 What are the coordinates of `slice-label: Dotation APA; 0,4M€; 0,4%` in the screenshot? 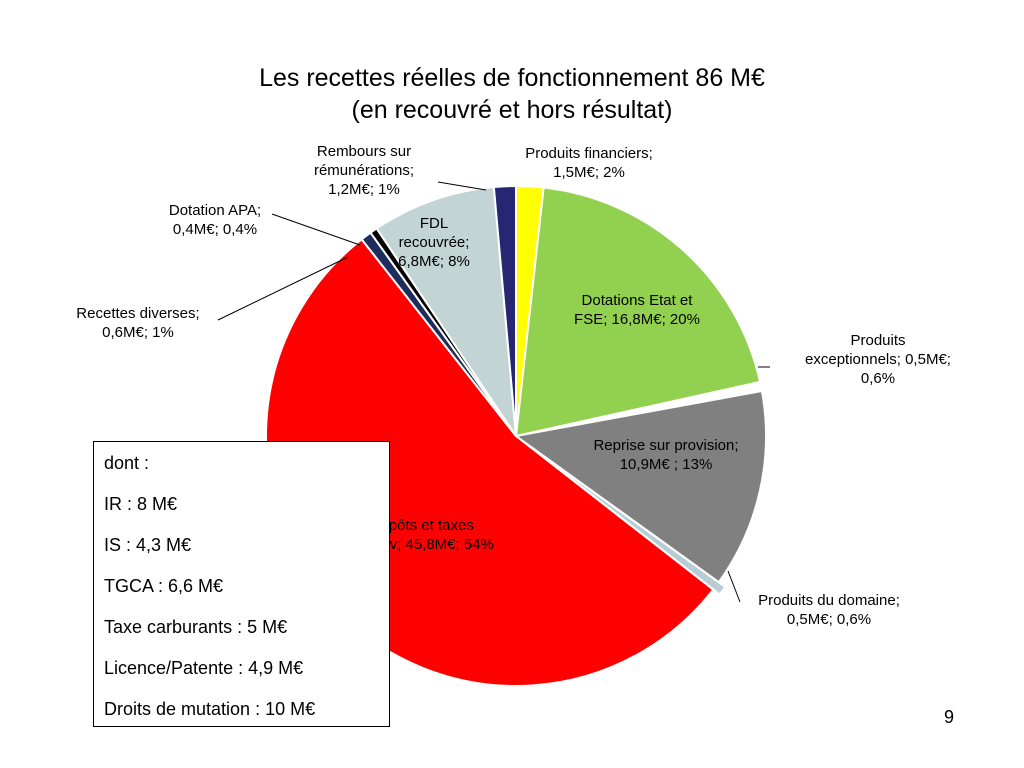 It's located at (215, 220).